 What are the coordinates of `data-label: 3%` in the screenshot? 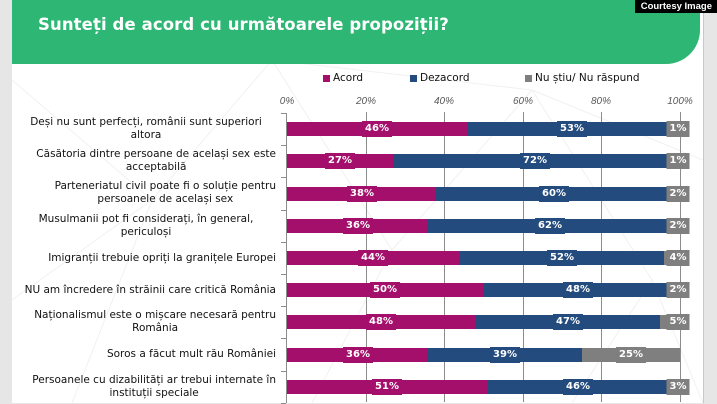 It's located at (678, 387).